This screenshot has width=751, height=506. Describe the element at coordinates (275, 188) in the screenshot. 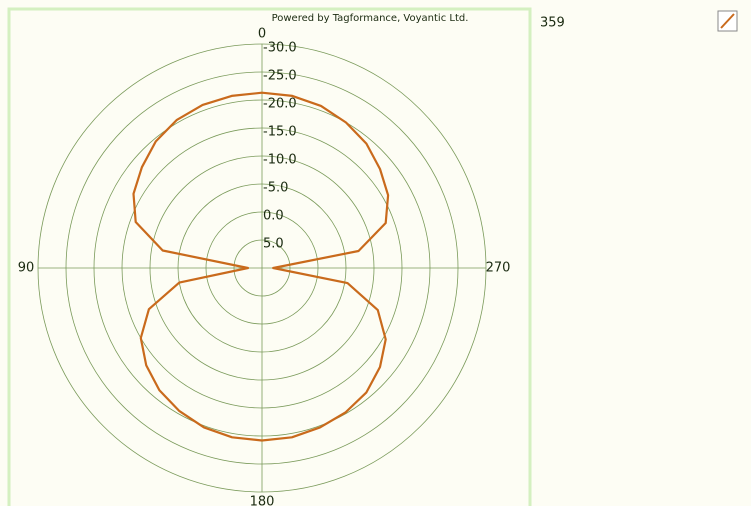

I see `r-tick-label: -5.0` at that location.